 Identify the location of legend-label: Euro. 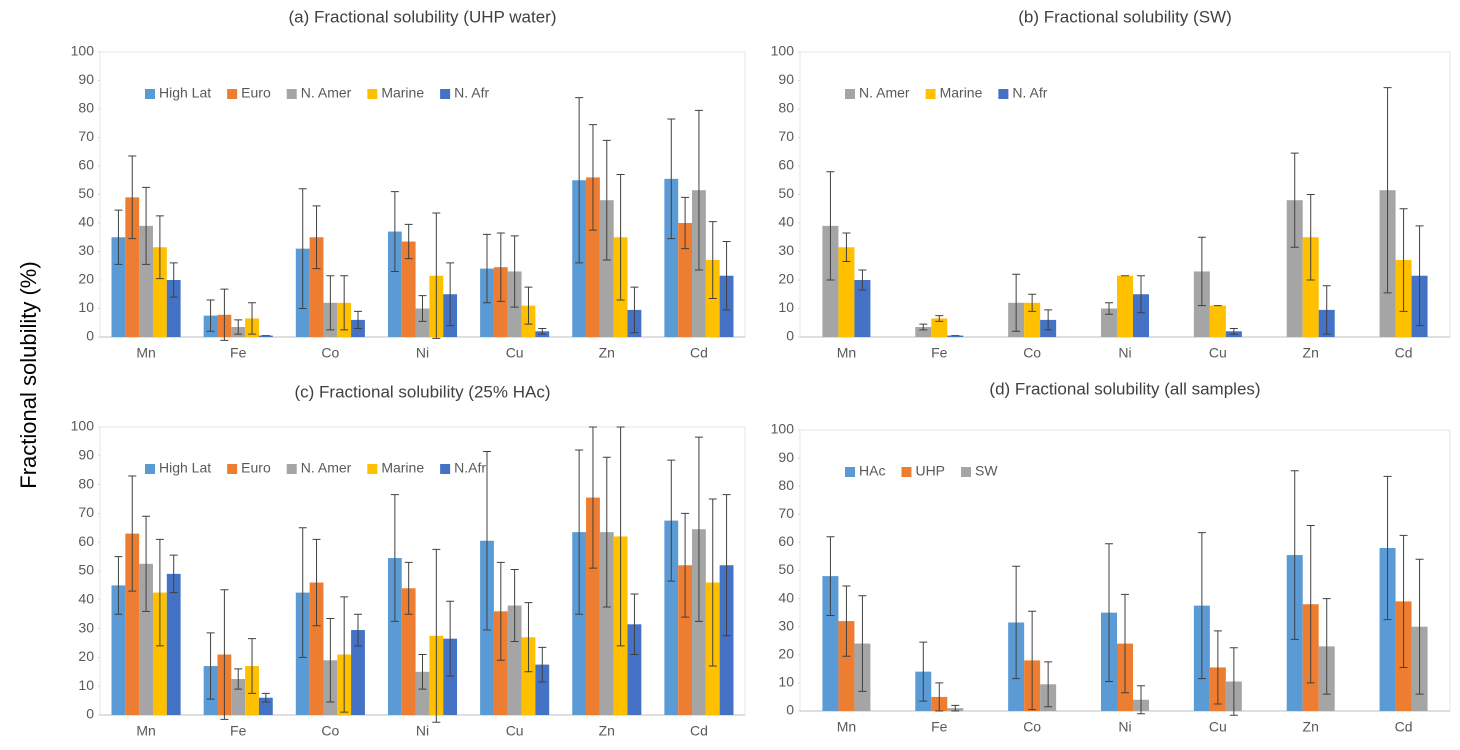
(256, 93).